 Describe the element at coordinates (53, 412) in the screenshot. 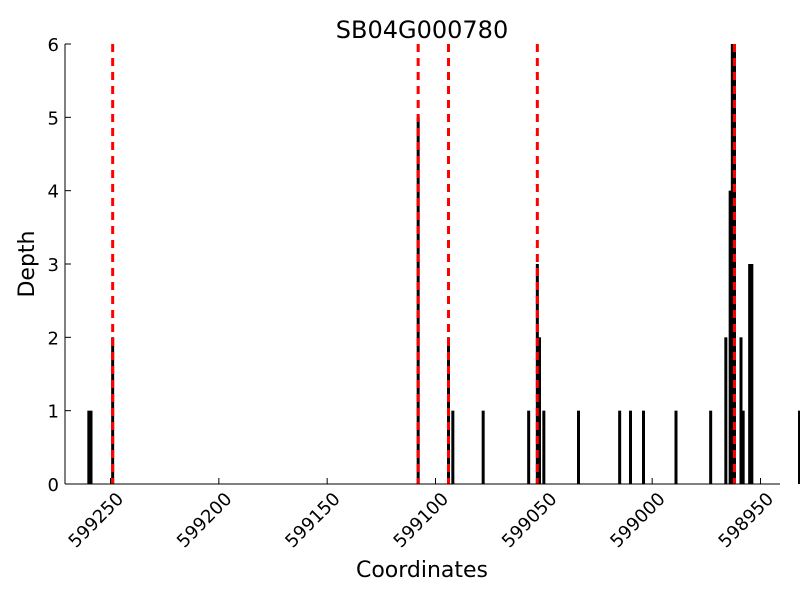

I see `y-tick-label: 1` at that location.